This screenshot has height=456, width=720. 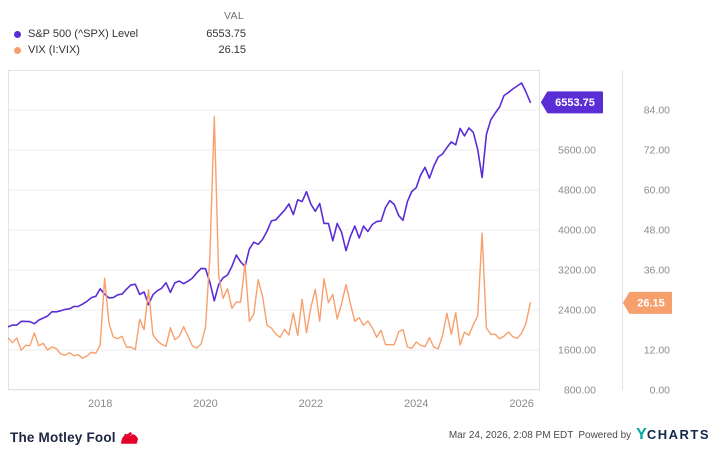 What do you see at coordinates (580, 391) in the screenshot?
I see `sp500-axis-tick: 800.00` at bounding box center [580, 391].